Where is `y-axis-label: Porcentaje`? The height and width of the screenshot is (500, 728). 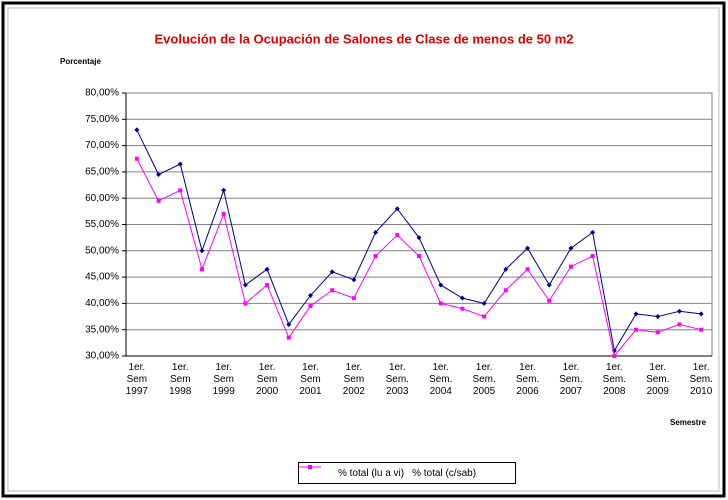 y-axis-label: Porcentaje is located at coordinates (80, 61).